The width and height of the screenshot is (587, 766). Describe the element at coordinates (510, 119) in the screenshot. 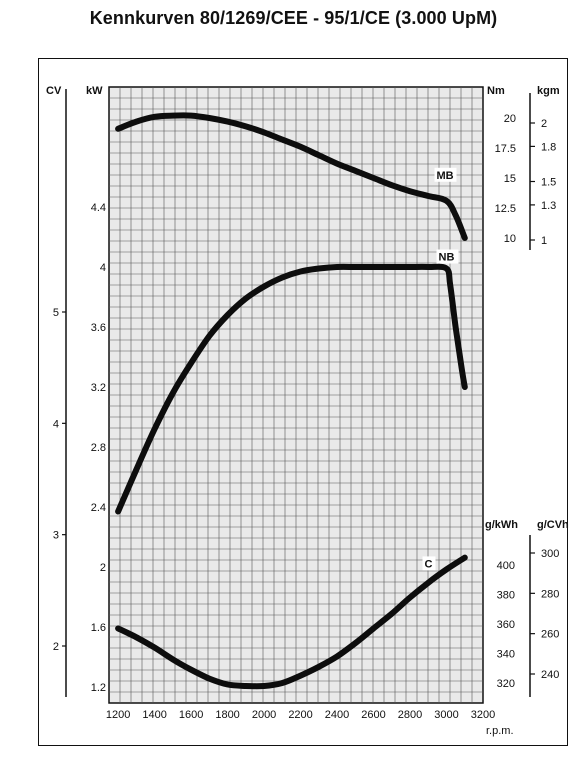

I see `nm-tick-label: 20` at that location.